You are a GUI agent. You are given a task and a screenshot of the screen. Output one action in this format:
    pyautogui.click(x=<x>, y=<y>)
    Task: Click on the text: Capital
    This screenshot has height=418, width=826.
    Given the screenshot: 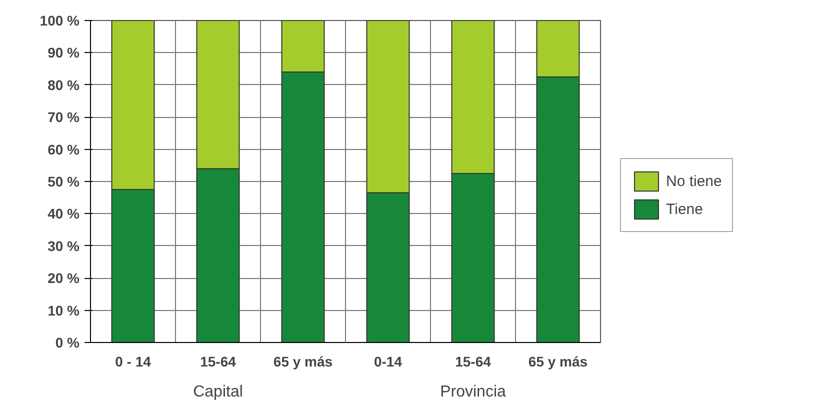 What is the action you would take?
    pyautogui.click(x=218, y=392)
    